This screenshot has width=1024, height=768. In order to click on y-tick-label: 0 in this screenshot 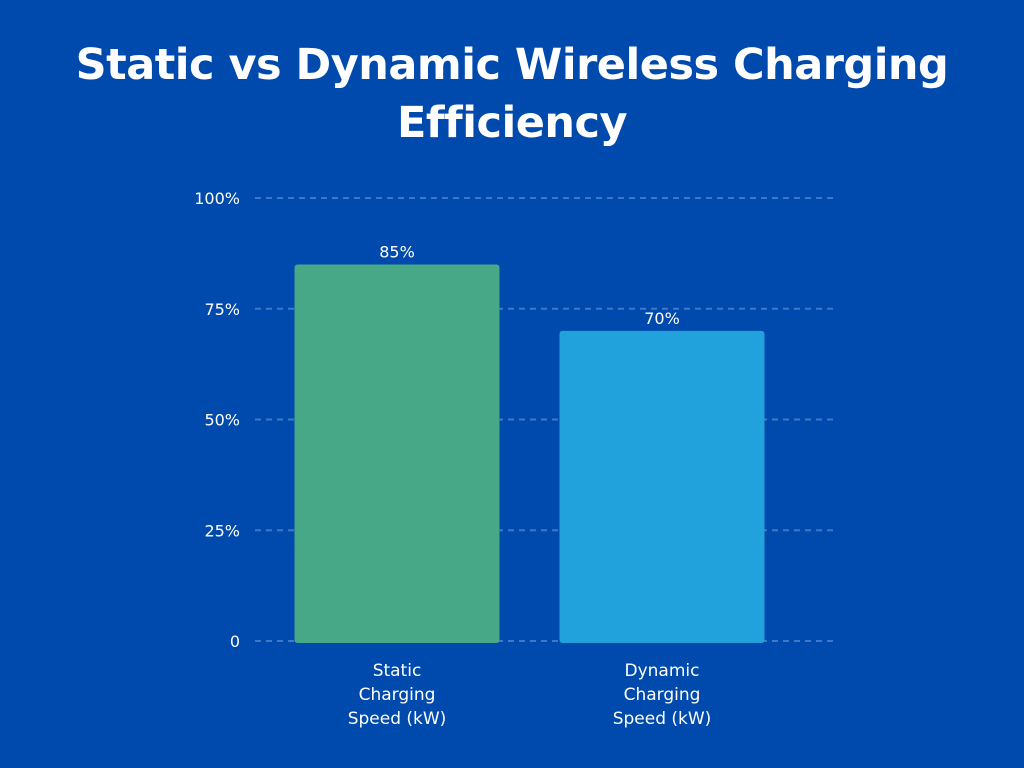, I will do `click(235, 641)`.